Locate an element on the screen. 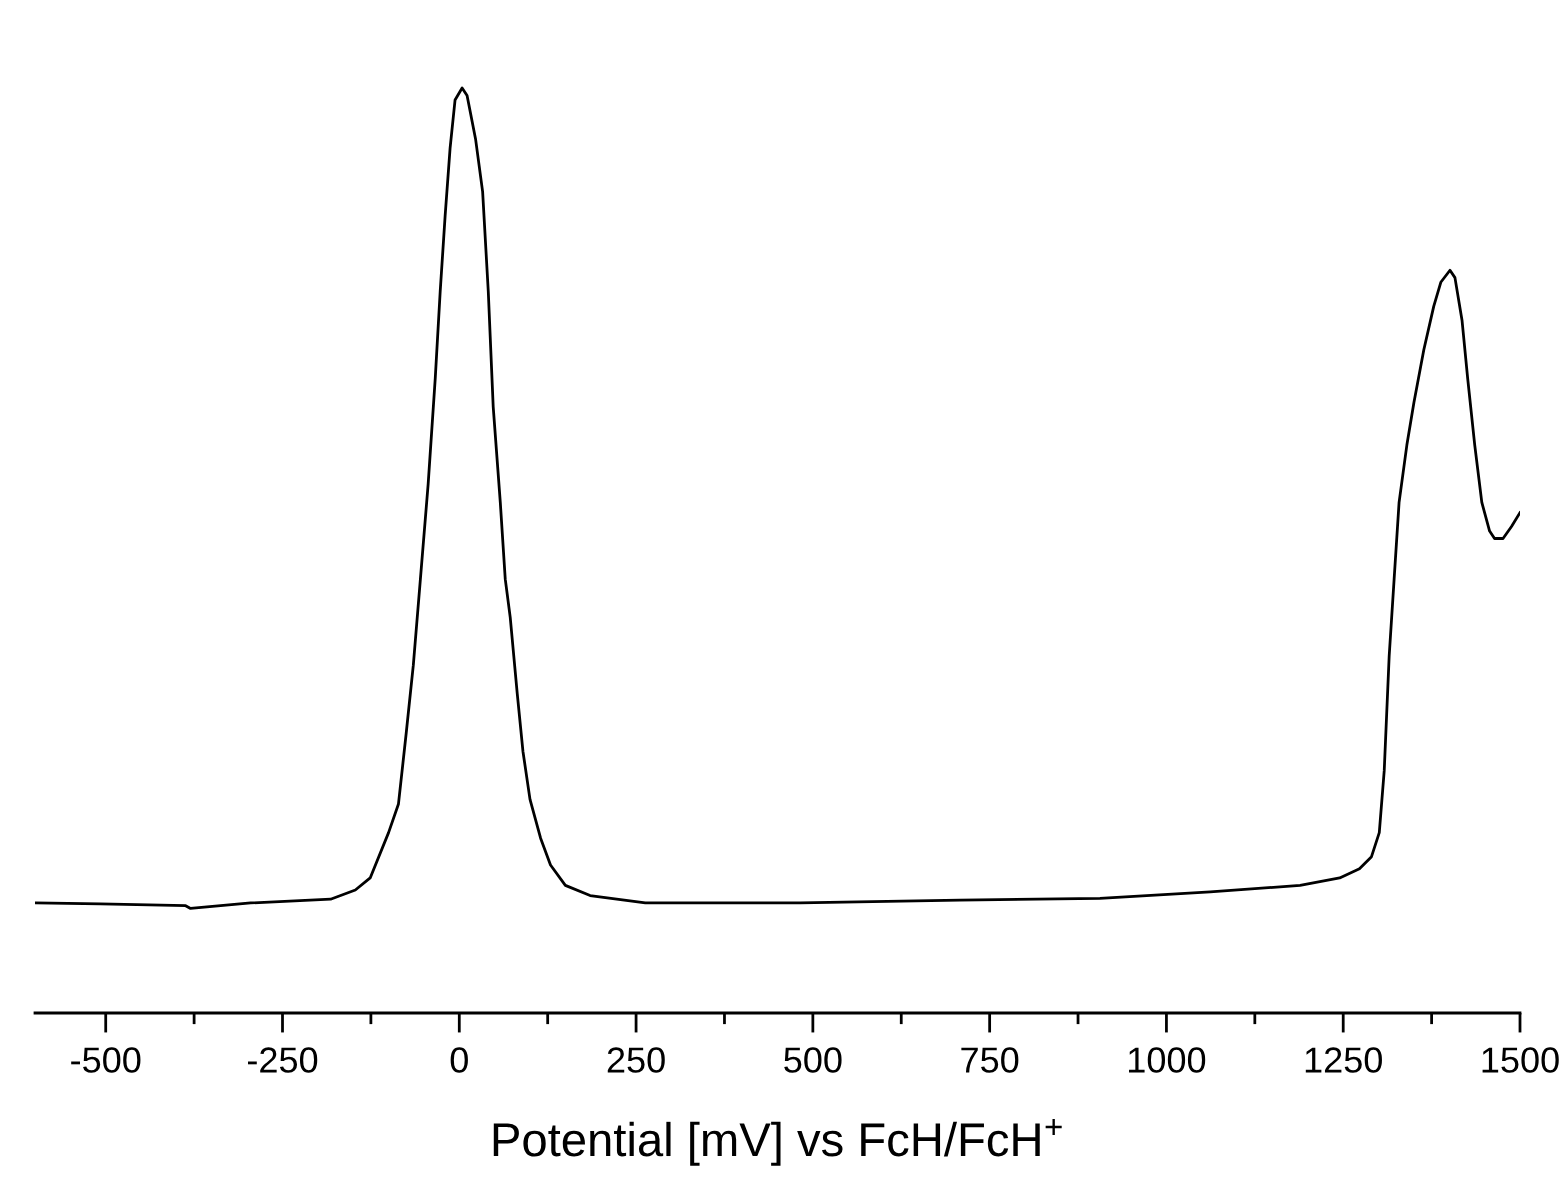 Image resolution: width=1567 pixels, height=1197 pixels. x-tick-label: 750 is located at coordinates (990, 1060).